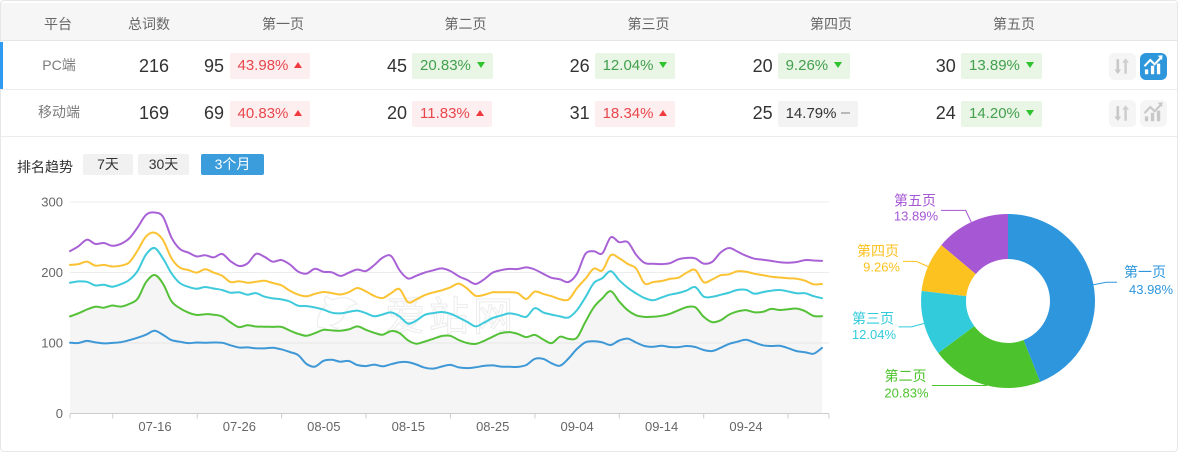 The width and height of the screenshot is (1178, 454). Describe the element at coordinates (1145, 272) in the screenshot. I see `svg-text: 第一页` at that location.